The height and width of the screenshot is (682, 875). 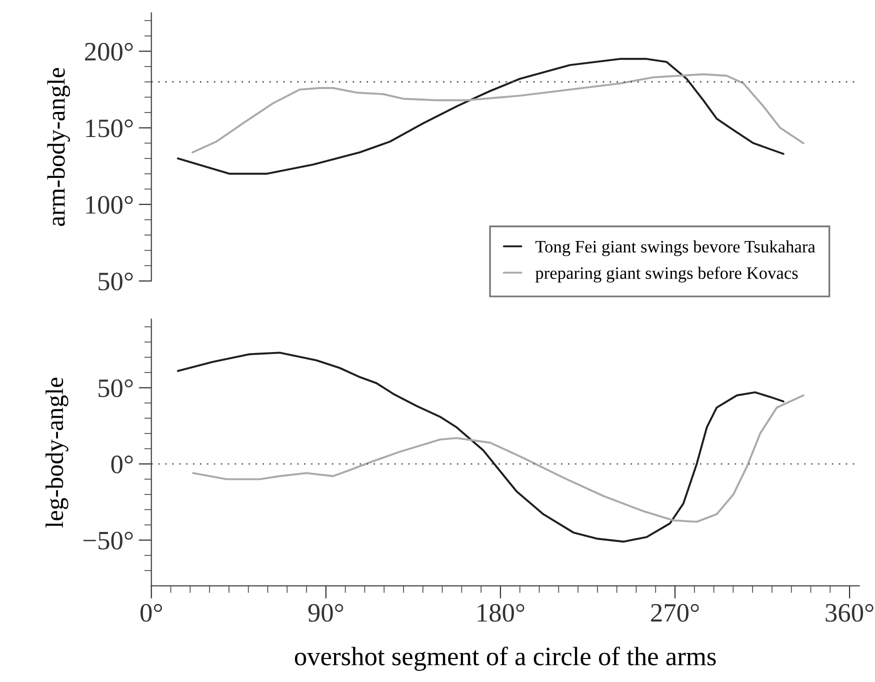 What do you see at coordinates (326, 613) in the screenshot?
I see `x-tick-label: 90°` at bounding box center [326, 613].